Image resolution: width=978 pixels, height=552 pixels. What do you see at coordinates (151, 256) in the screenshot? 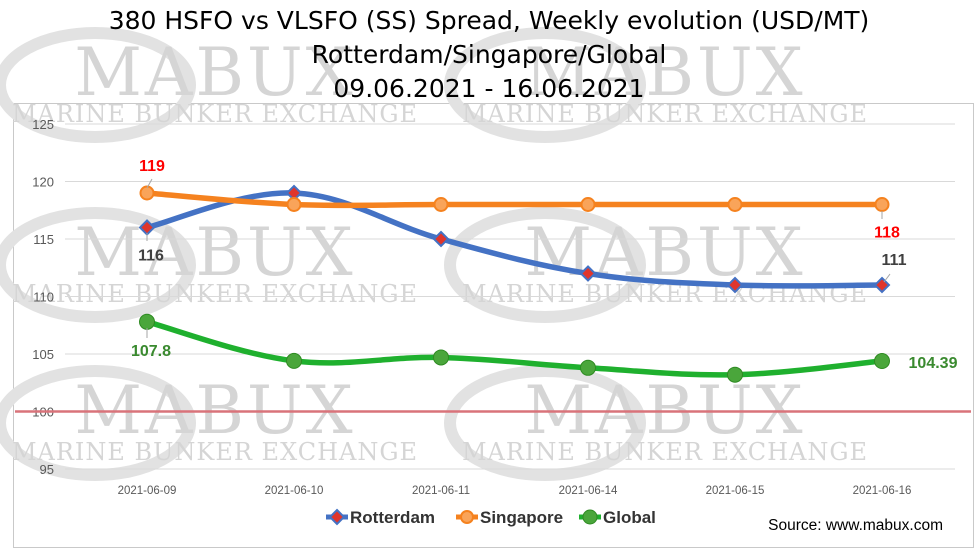
I see `data-label-rotterdam: 116` at bounding box center [151, 256].